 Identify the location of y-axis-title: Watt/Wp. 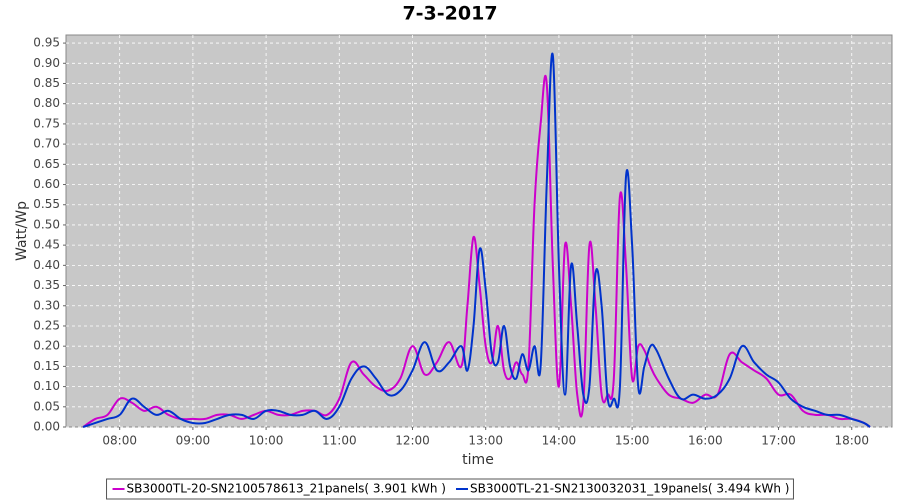
(22, 231).